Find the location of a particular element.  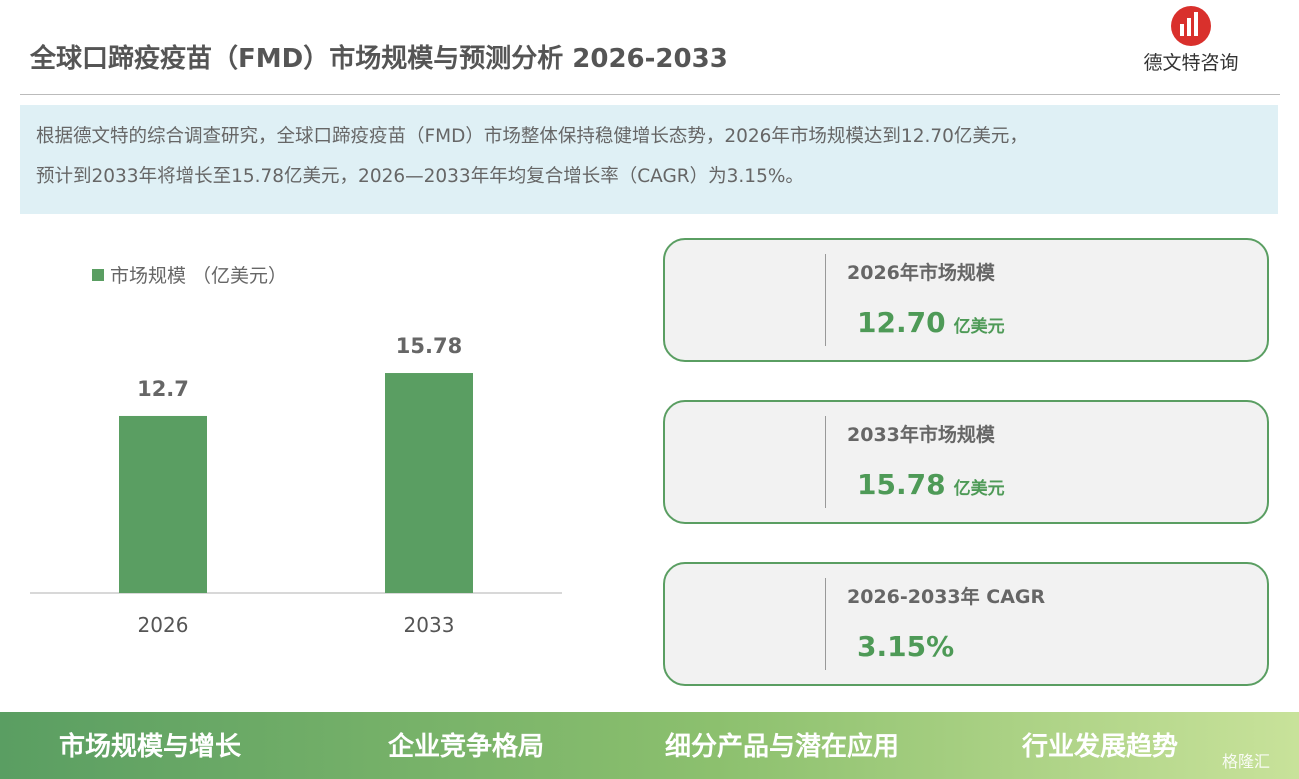

value: 15.78 is located at coordinates (901, 484).